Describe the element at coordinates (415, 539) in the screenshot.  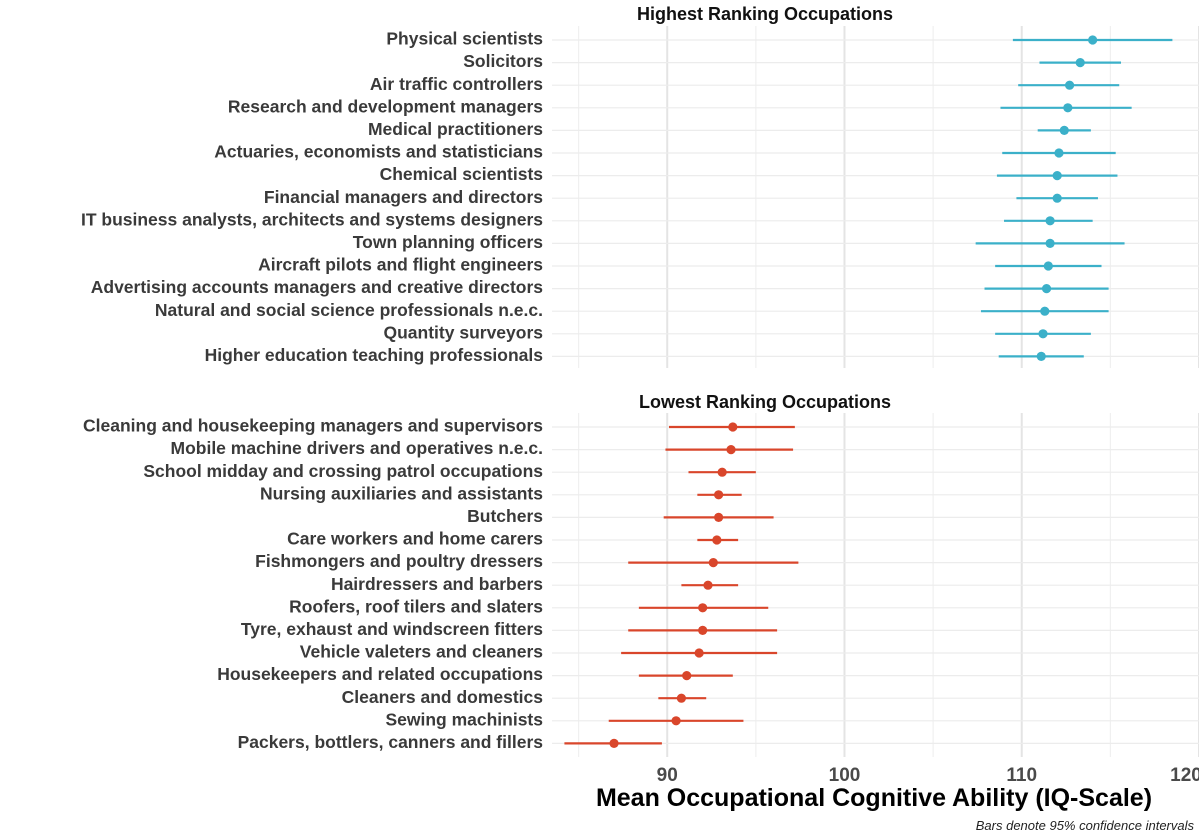
I see `occupation-label: Care workers and home carers` at that location.